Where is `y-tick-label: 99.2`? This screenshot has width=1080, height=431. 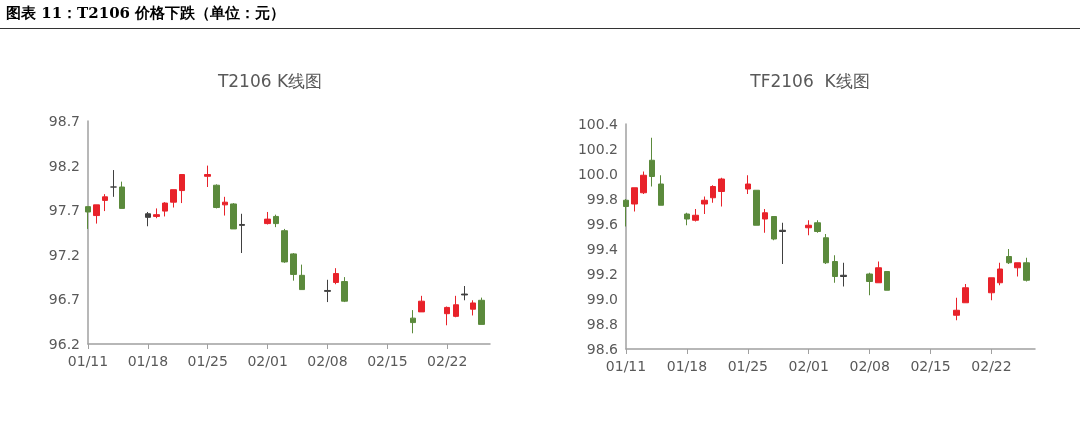 y-tick-label: 99.2 is located at coordinates (602, 274).